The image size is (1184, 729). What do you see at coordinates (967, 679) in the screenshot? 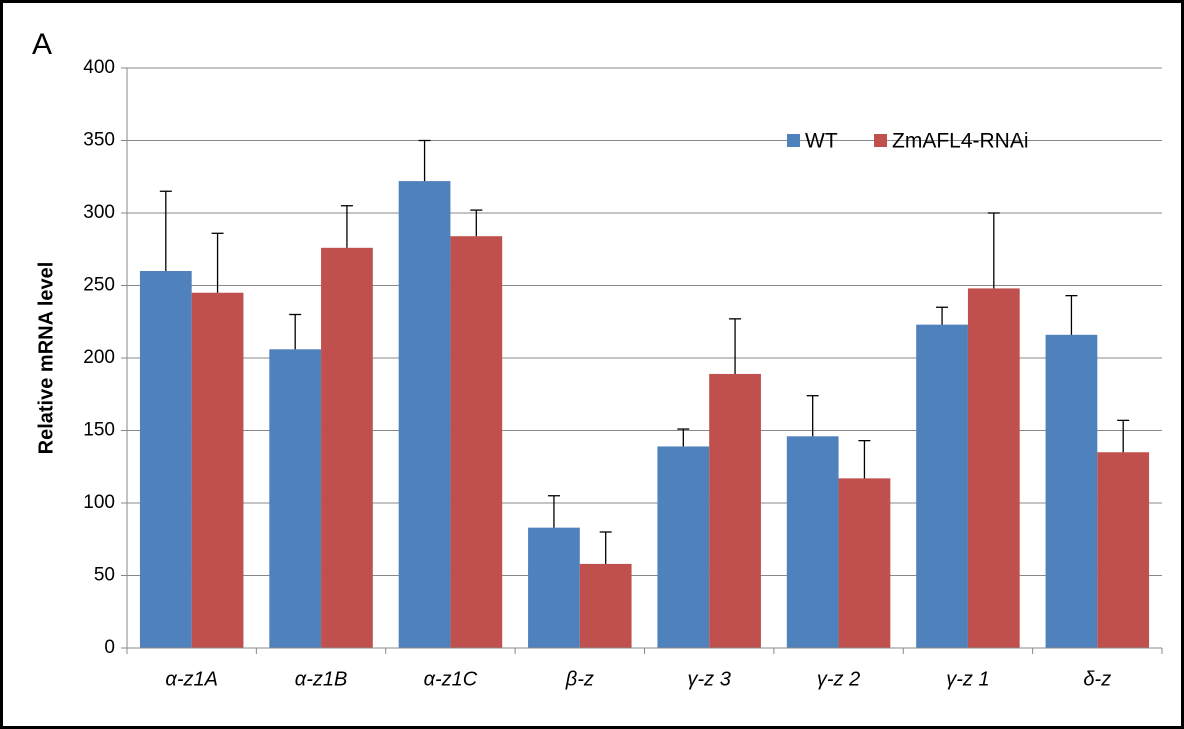
I see `x-tick-label: γ-z 1` at bounding box center [967, 679].